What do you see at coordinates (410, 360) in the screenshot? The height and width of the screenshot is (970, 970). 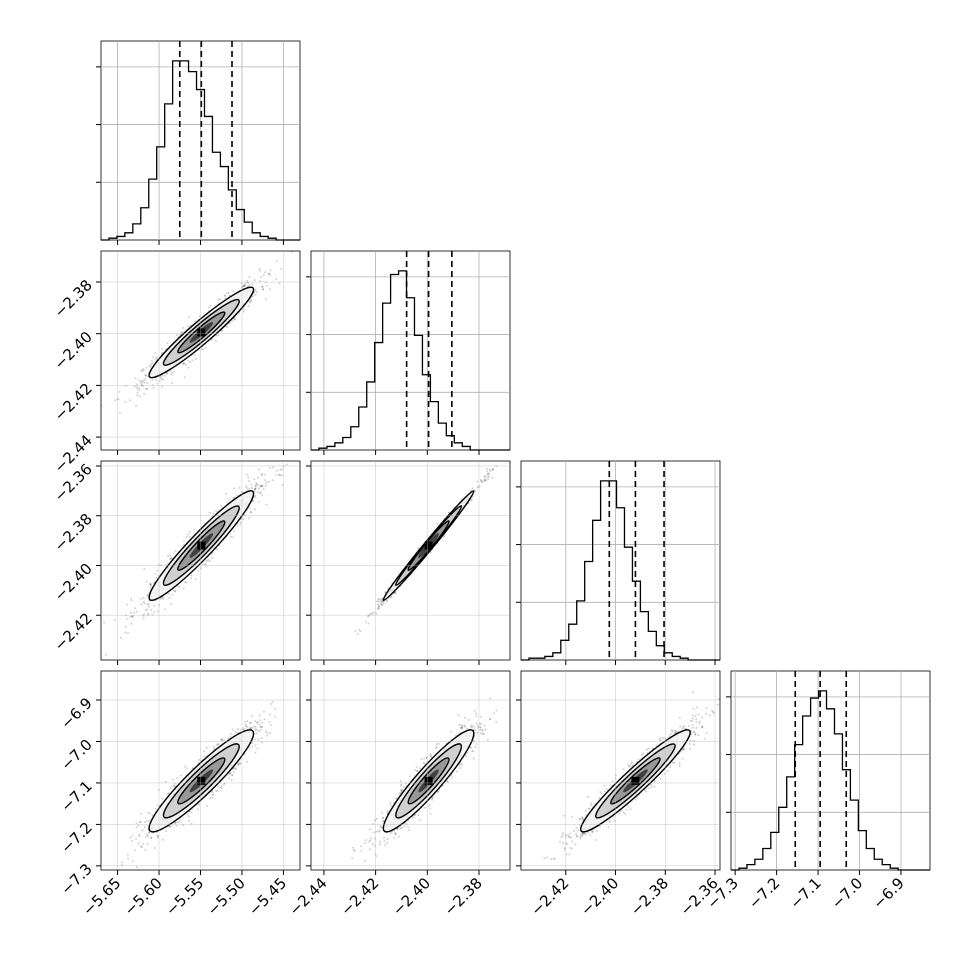 I see `histogram-step` at bounding box center [410, 360].